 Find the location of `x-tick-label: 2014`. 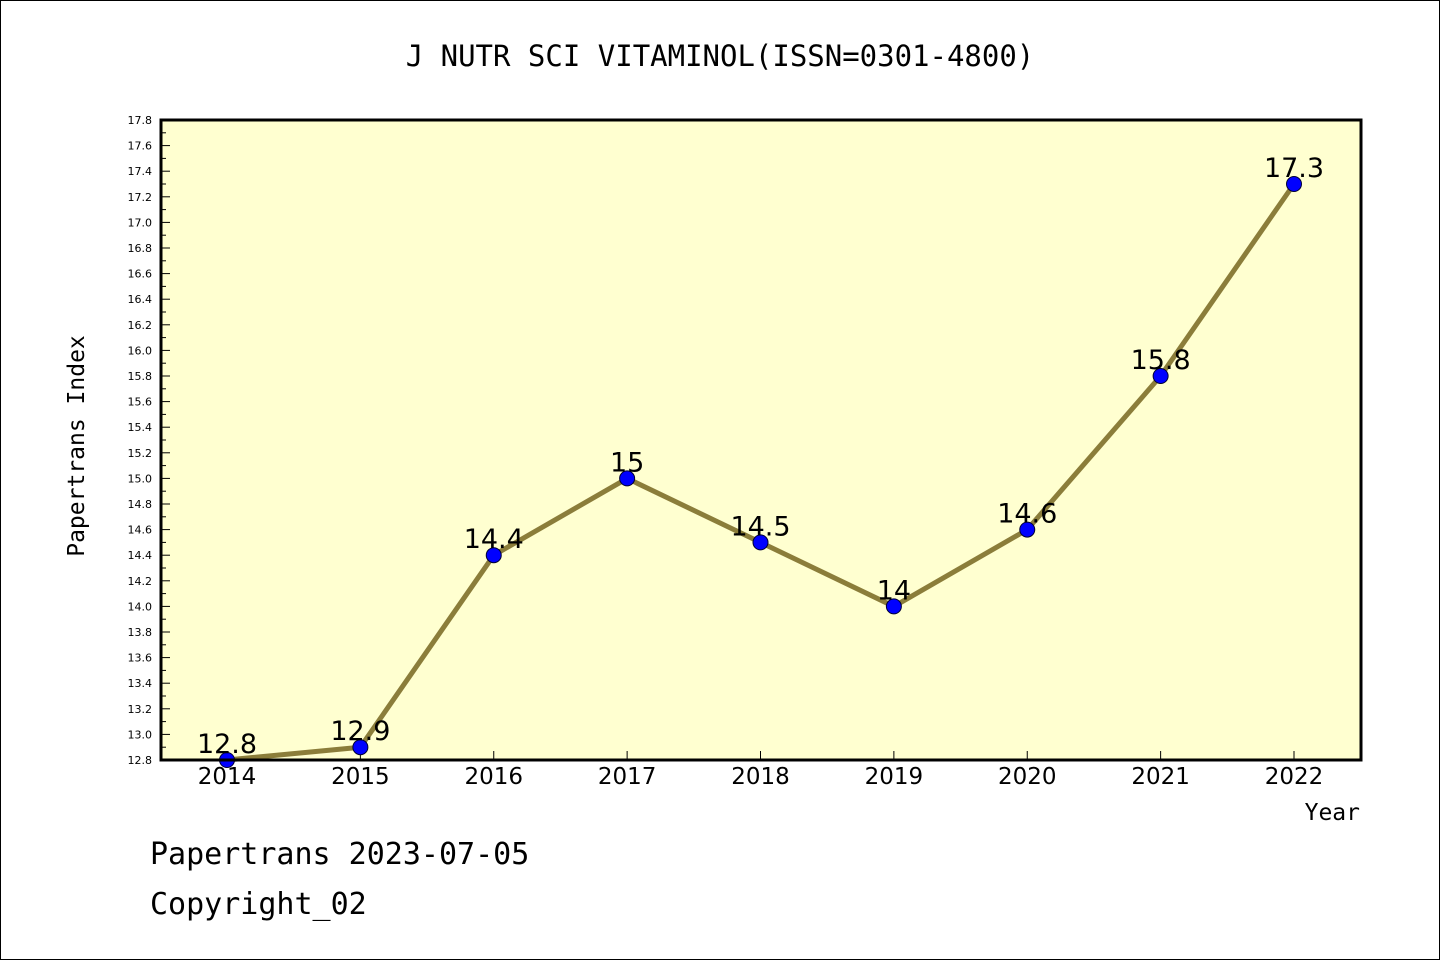

x-tick-label: 2014 is located at coordinates (227, 777).